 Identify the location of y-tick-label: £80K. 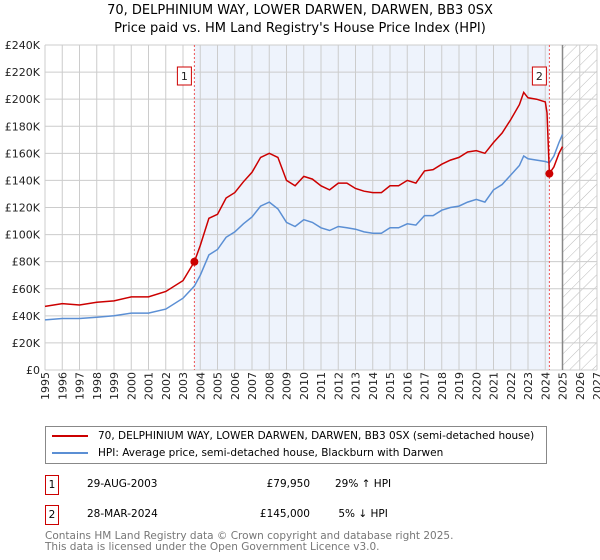
(26, 262).